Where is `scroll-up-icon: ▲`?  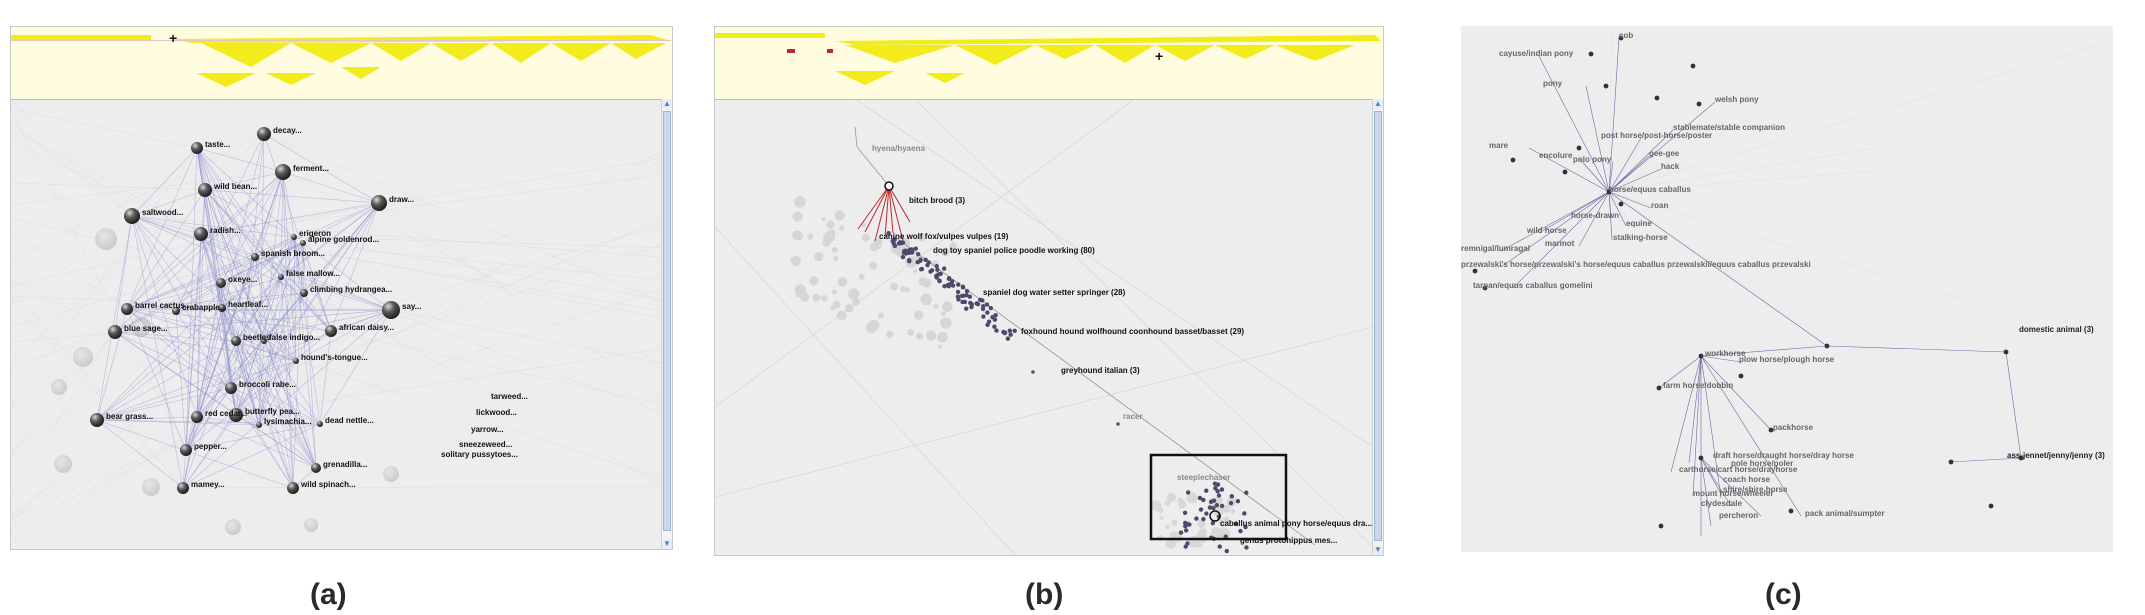
scroll-up-icon: ▲ is located at coordinates (667, 104).